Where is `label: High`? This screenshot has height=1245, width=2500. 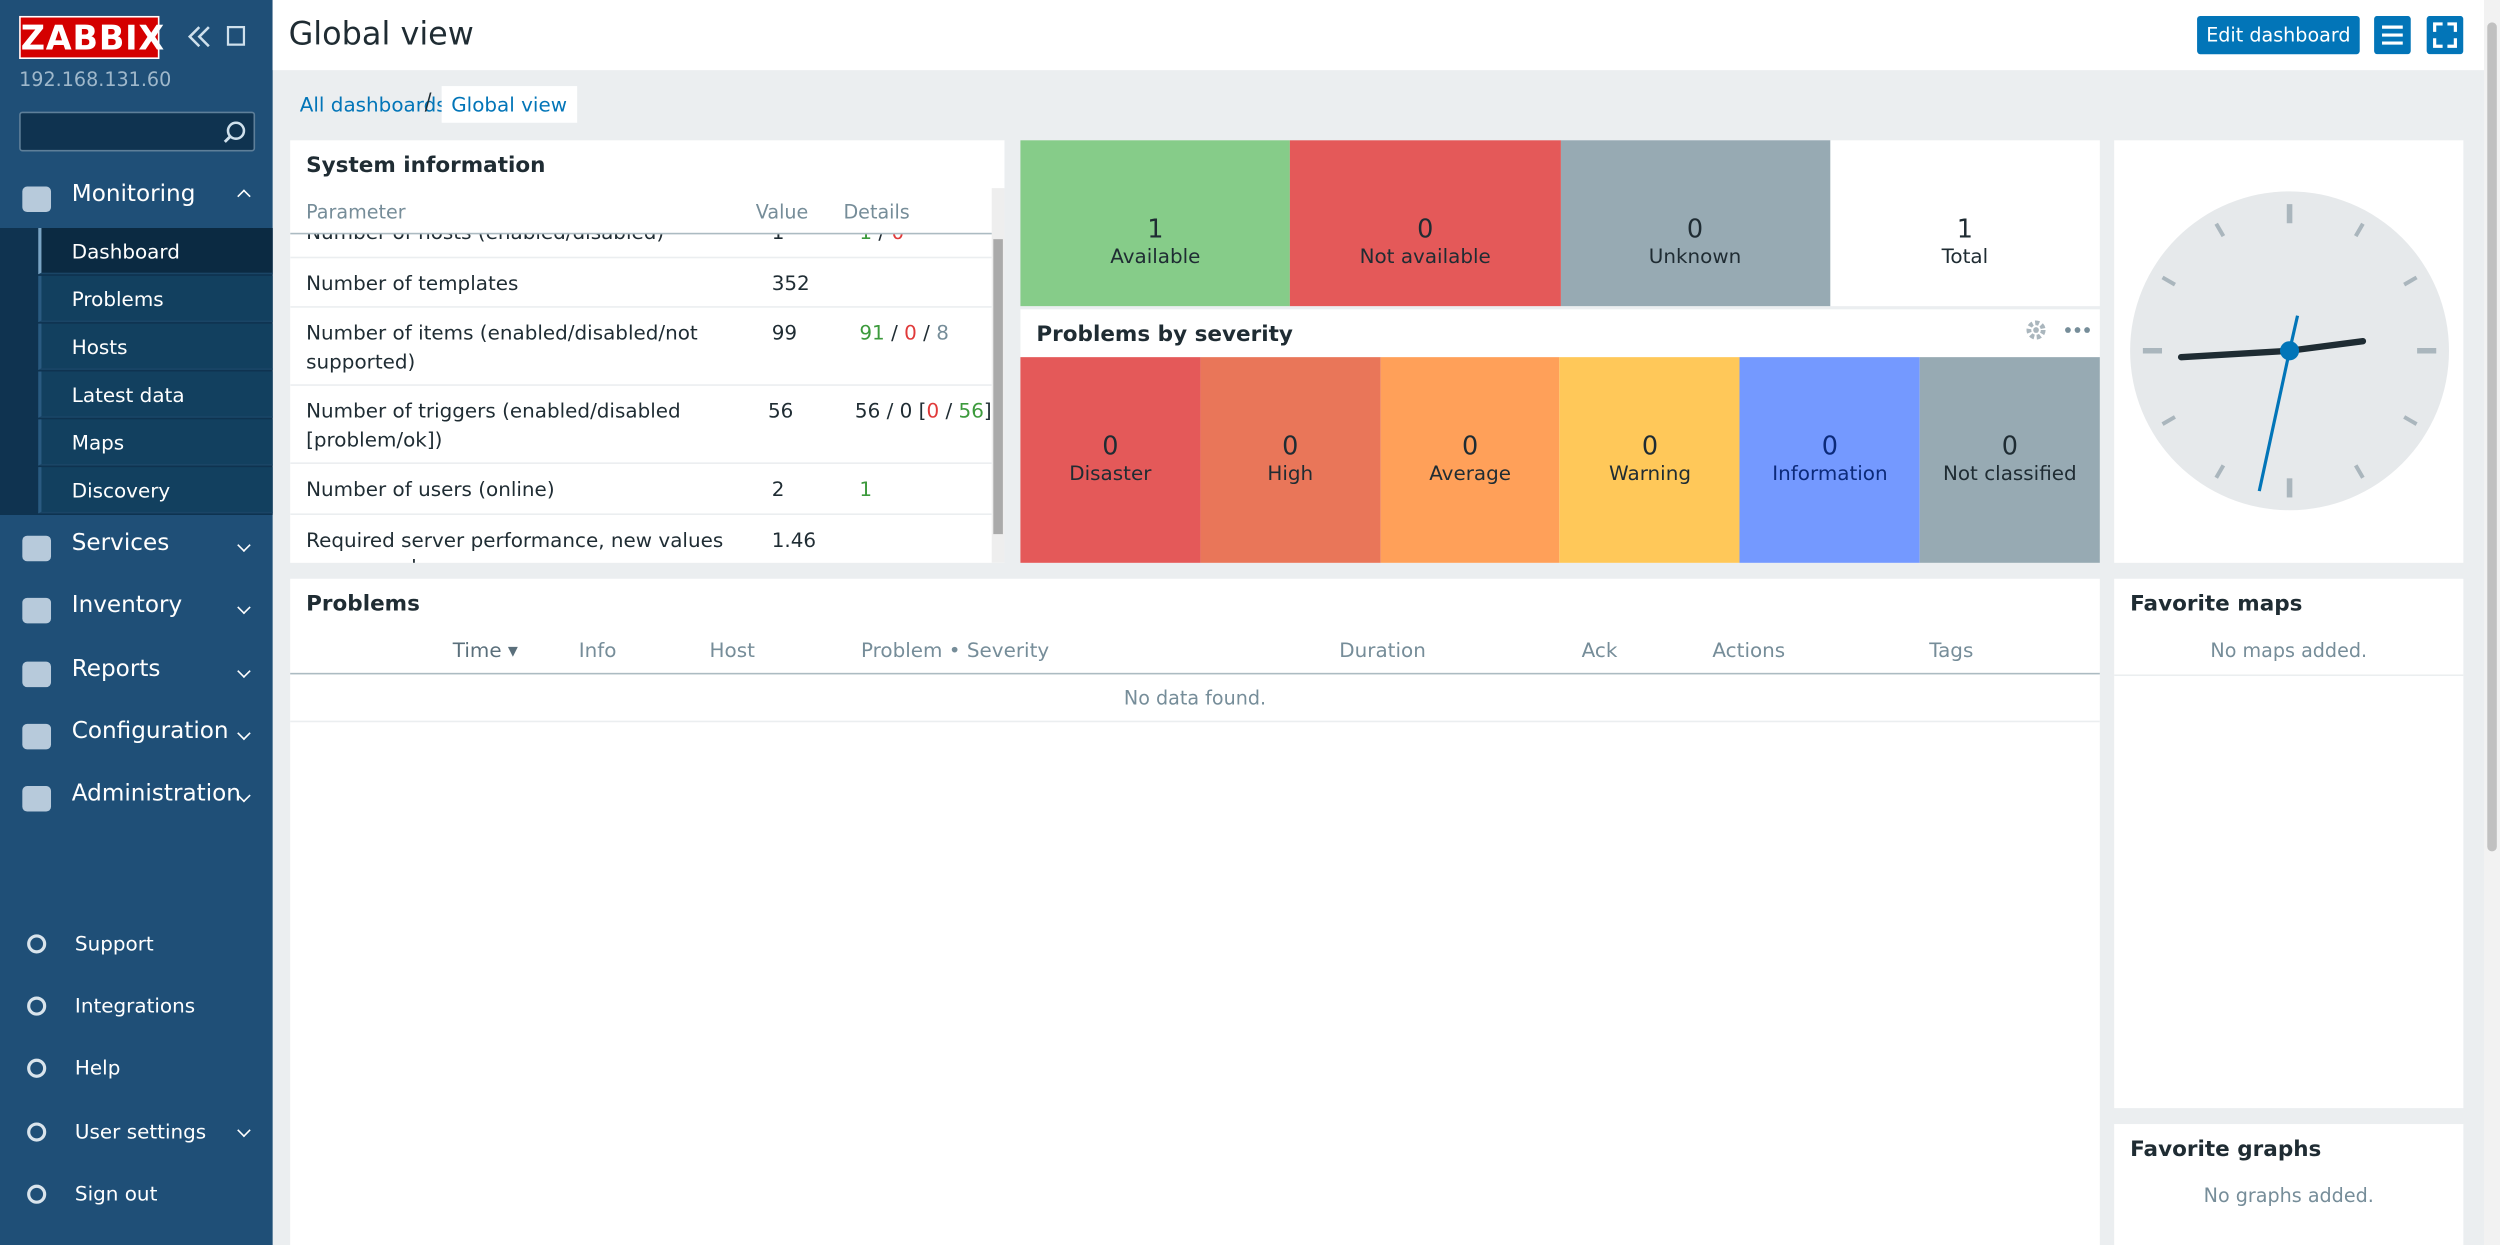 label: High is located at coordinates (1290, 472).